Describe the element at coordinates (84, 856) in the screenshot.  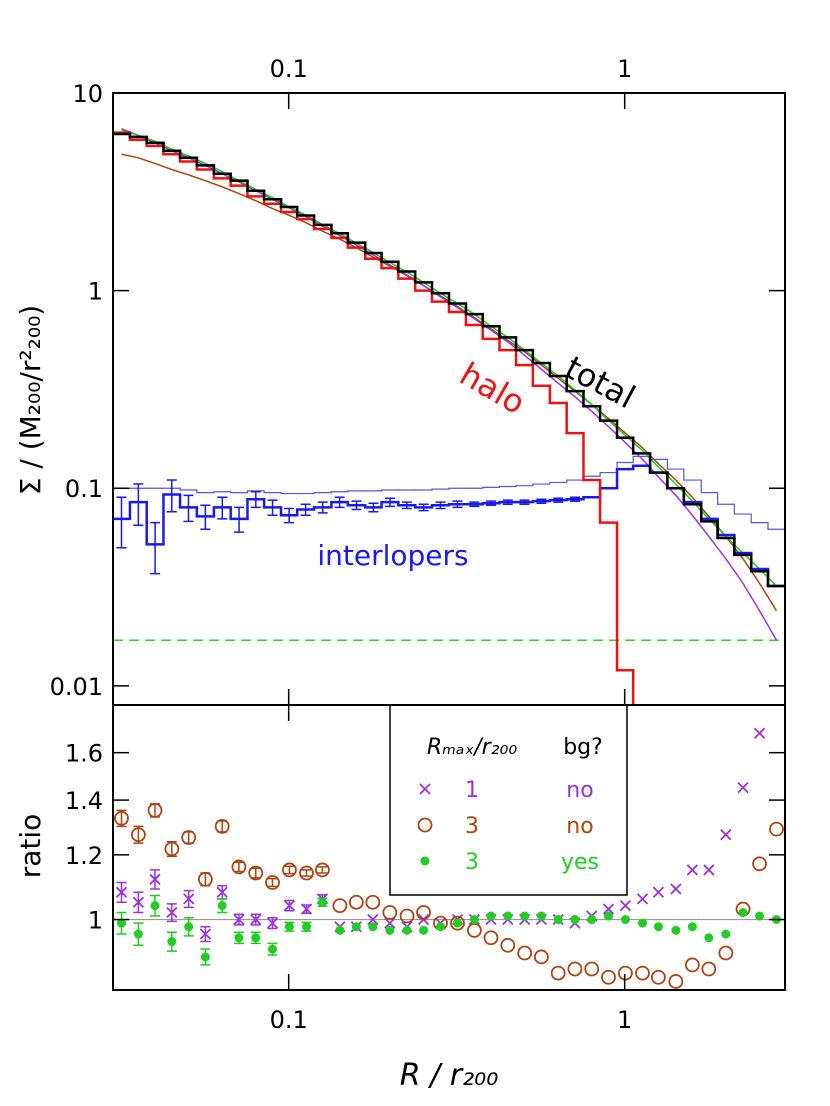
I see `y-tick-label: 1.2` at that location.